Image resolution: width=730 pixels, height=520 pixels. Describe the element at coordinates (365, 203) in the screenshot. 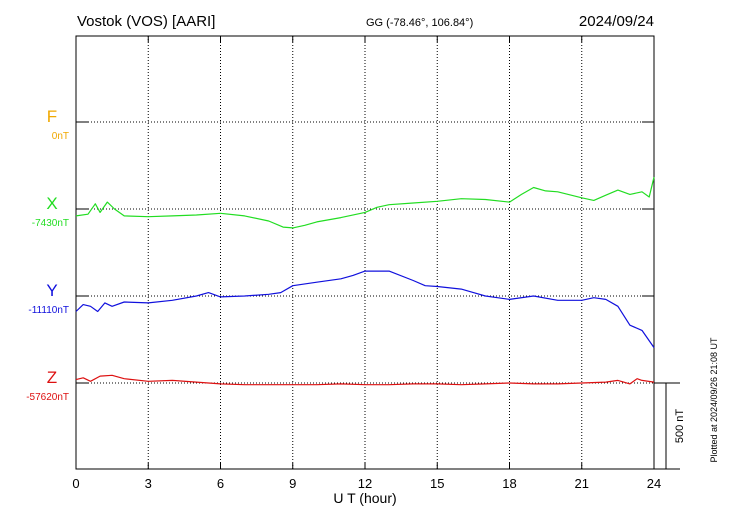

I see `series-line-X` at that location.